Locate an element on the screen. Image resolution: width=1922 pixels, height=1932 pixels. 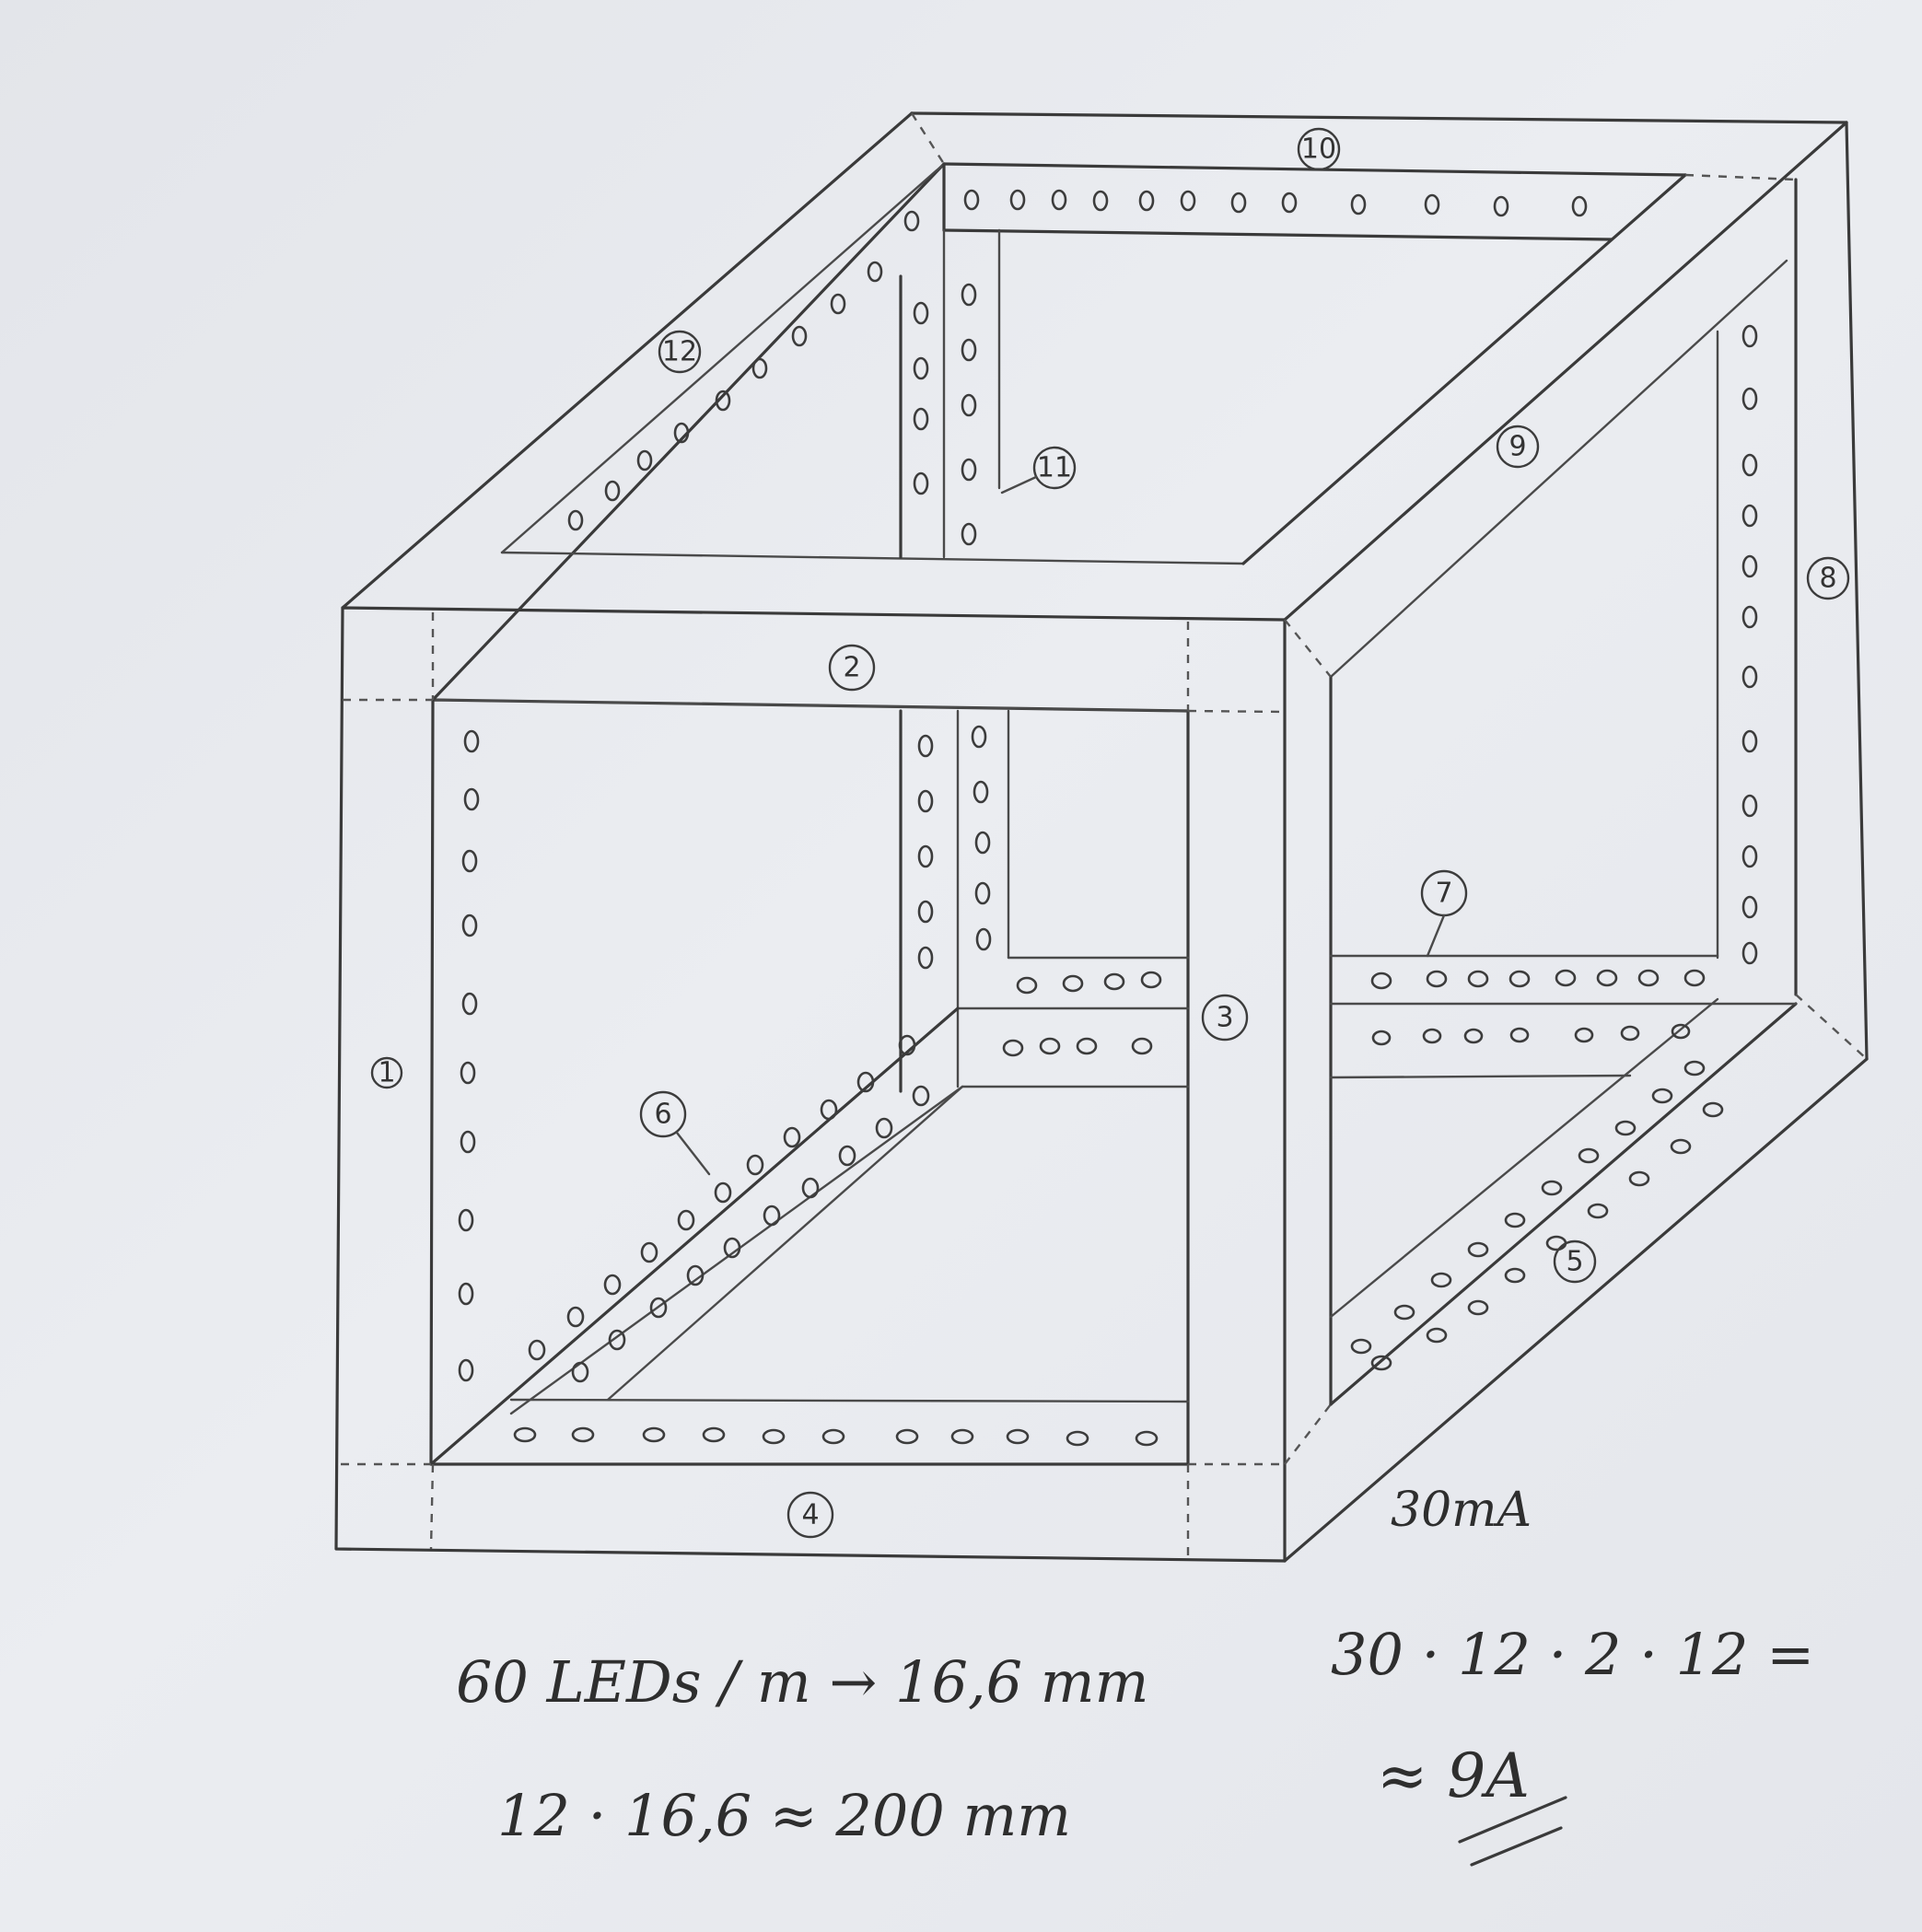
edge-10-bottom is located at coordinates (1277, 234).